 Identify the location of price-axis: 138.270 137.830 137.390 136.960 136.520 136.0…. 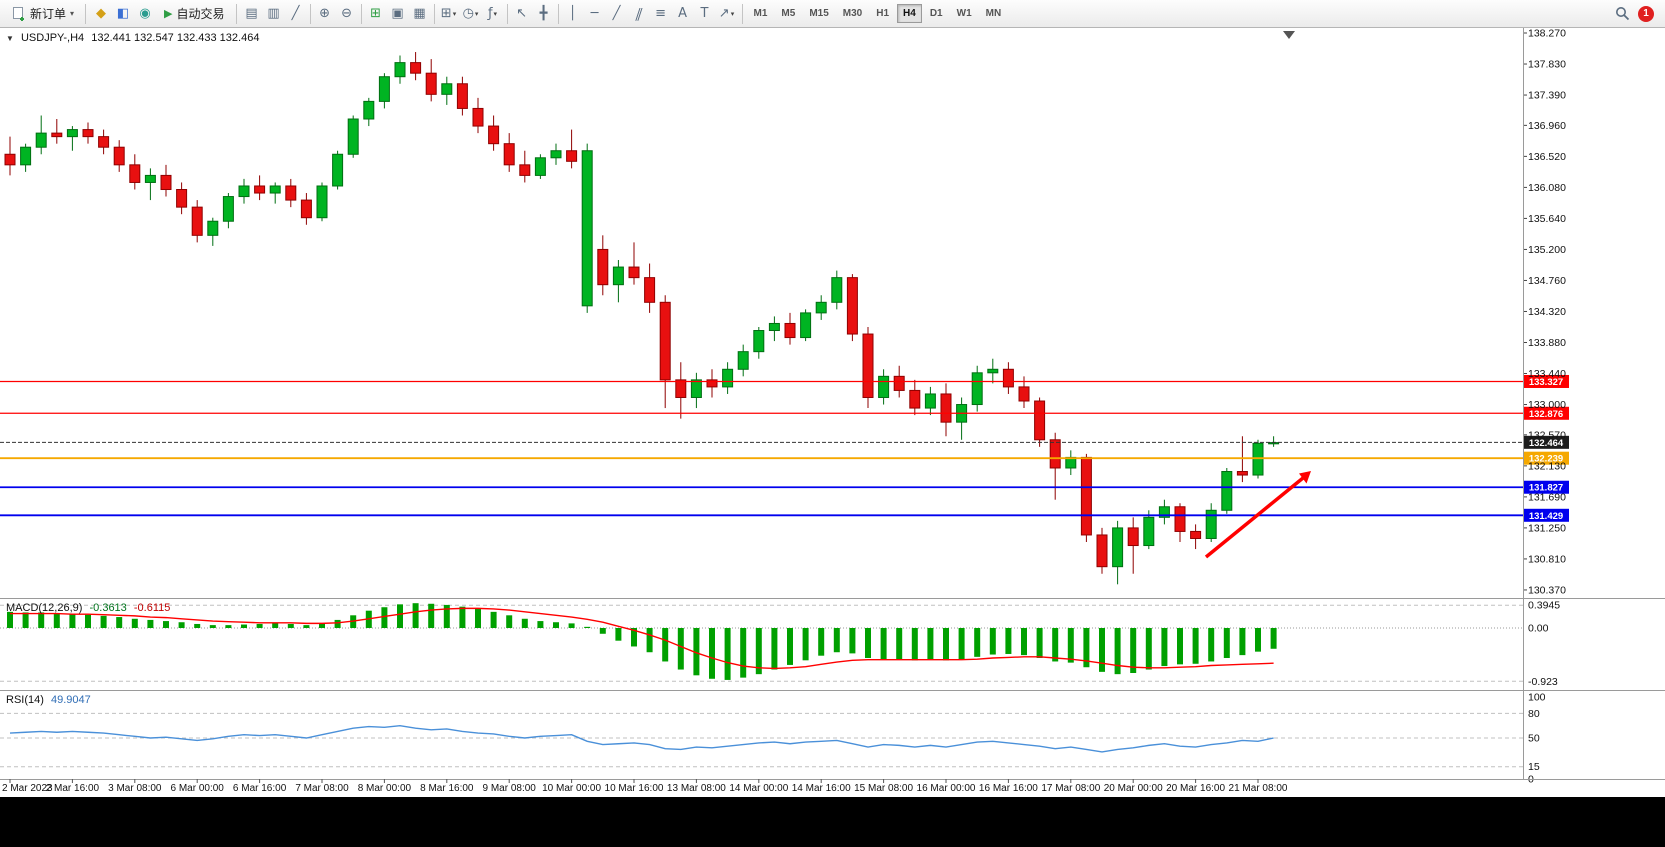
(1544, 312).